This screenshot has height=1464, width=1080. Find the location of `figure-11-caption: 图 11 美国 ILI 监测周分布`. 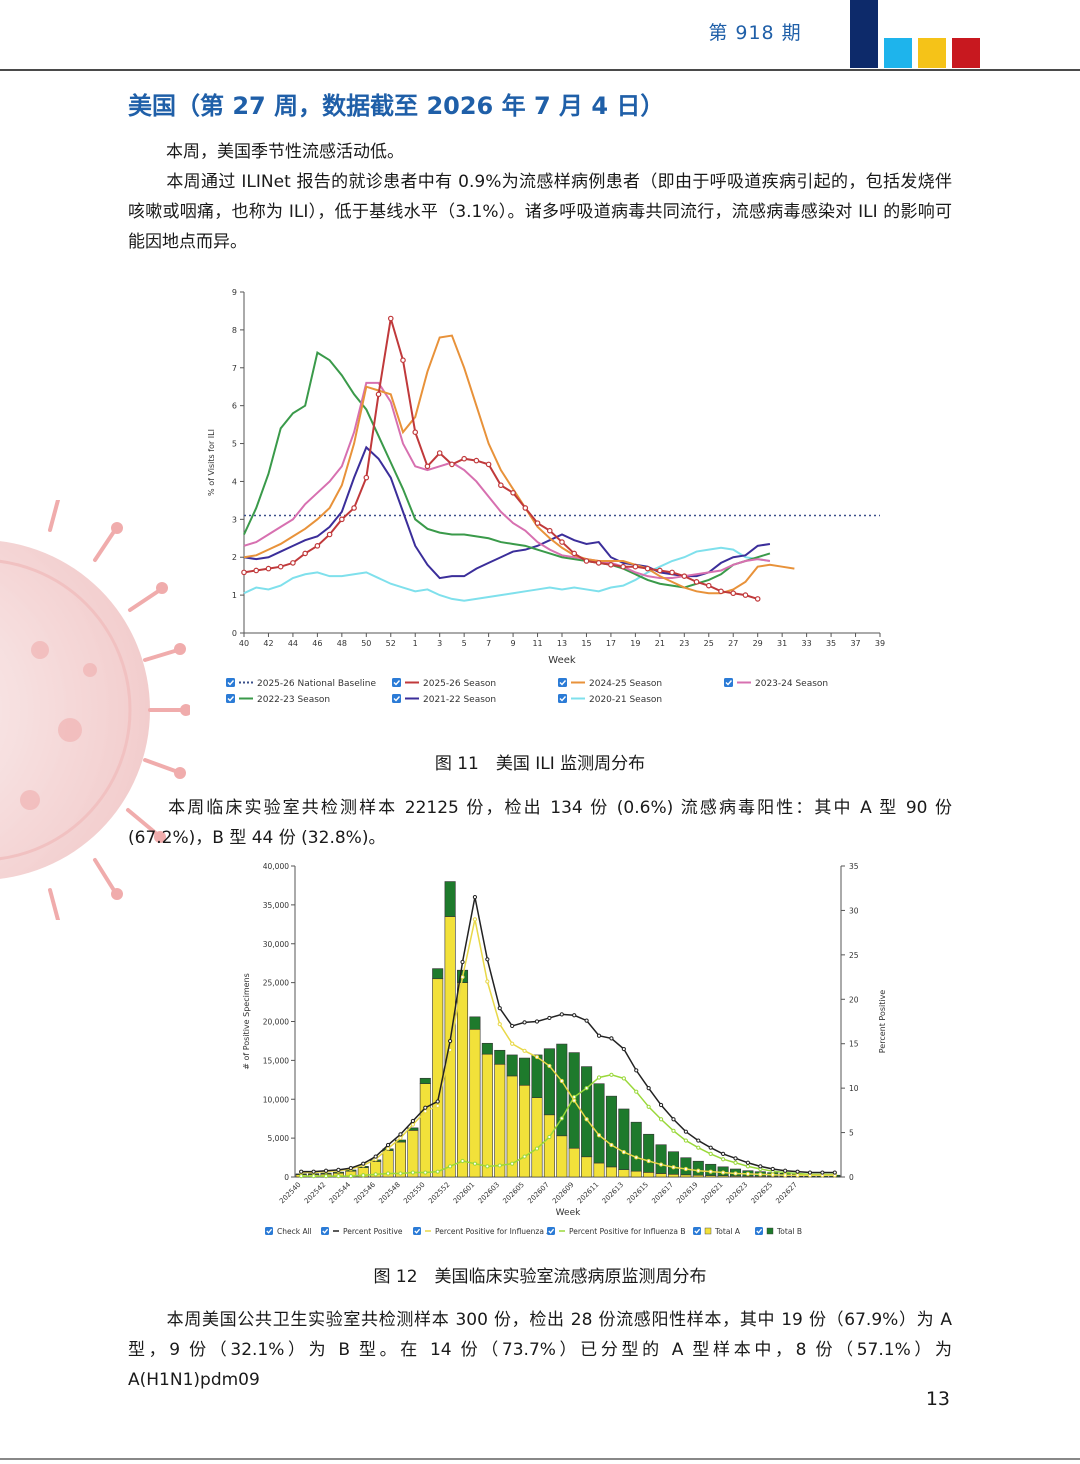

figure-11-caption: 图 11 美国 ILI 监测周分布 is located at coordinates (540, 764).